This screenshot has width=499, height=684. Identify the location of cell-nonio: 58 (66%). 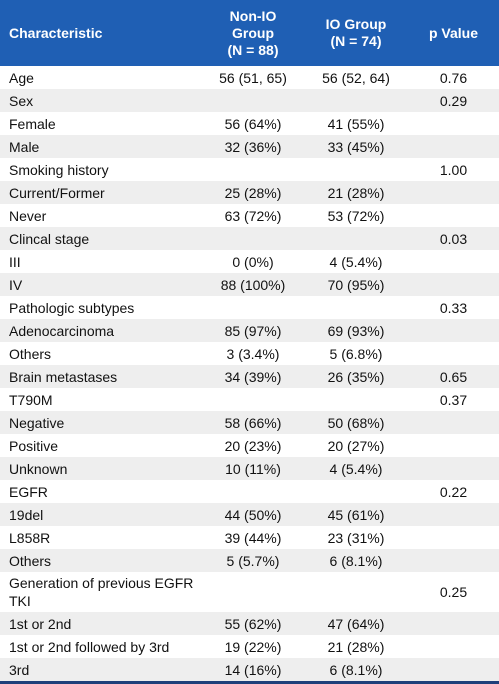
(253, 422).